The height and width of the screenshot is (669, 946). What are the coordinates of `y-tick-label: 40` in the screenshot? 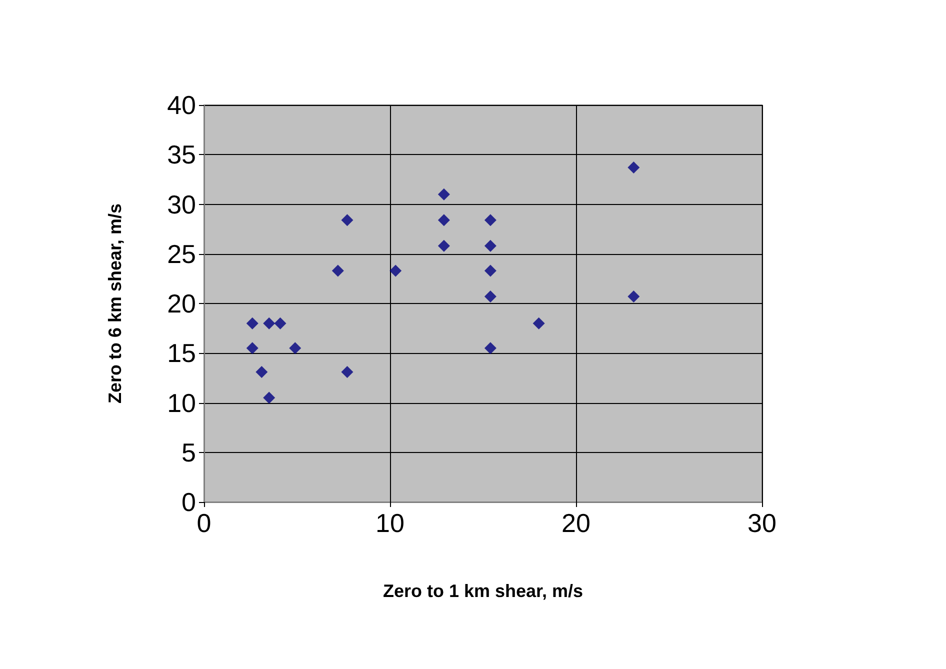 It's located at (181, 105).